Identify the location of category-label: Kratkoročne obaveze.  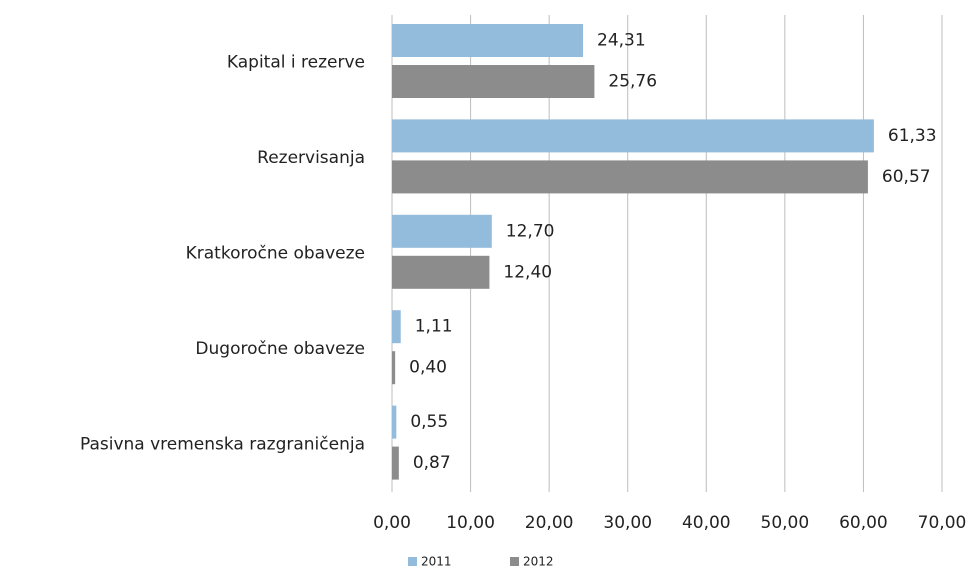
(275, 254).